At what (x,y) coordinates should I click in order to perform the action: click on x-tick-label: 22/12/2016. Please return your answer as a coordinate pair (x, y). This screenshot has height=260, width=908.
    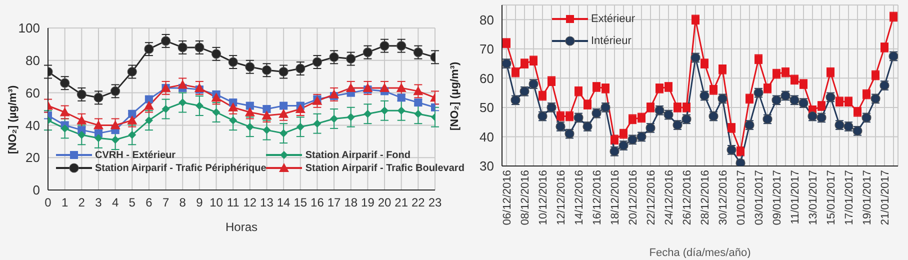
    Looking at the image, I should click on (651, 198).